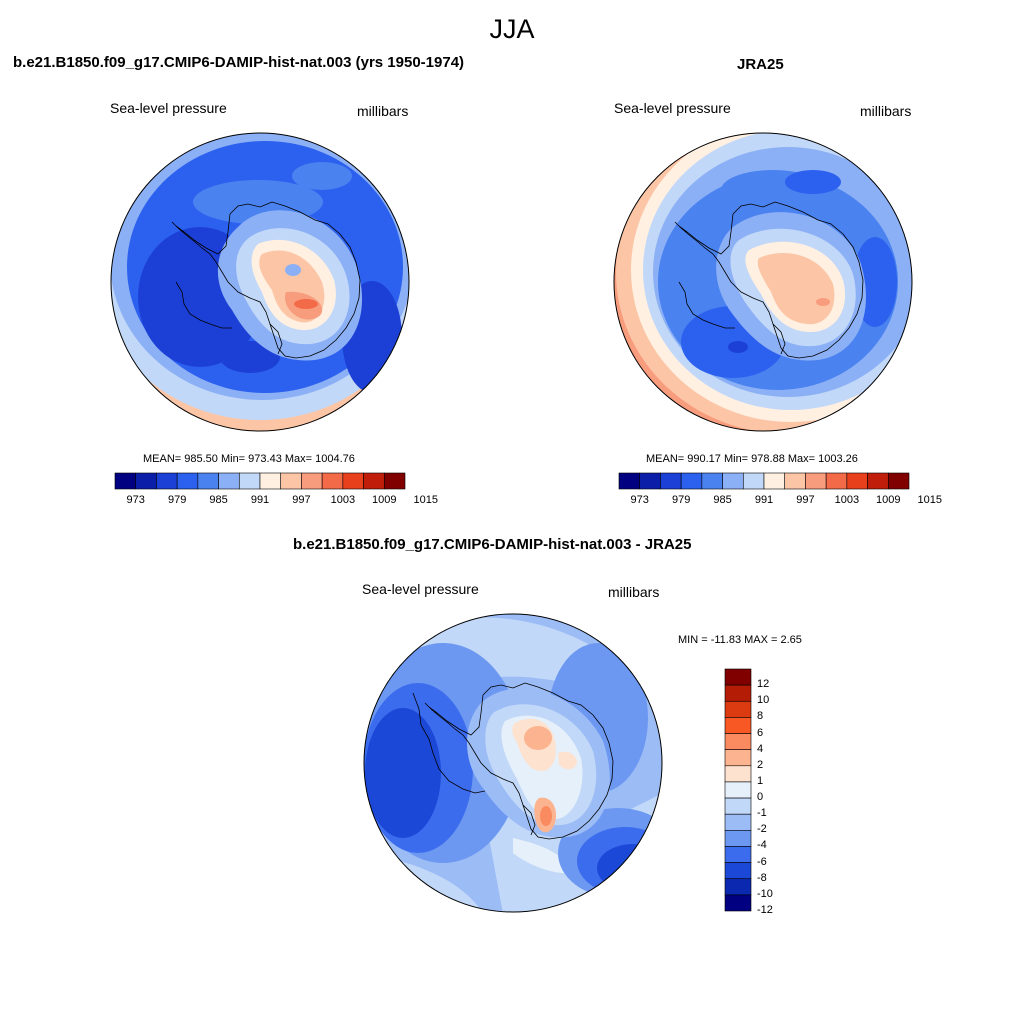 The image size is (1024, 1024). Describe the element at coordinates (343, 500) in the screenshot. I see `model-colorbar-tick-label: 1003` at that location.